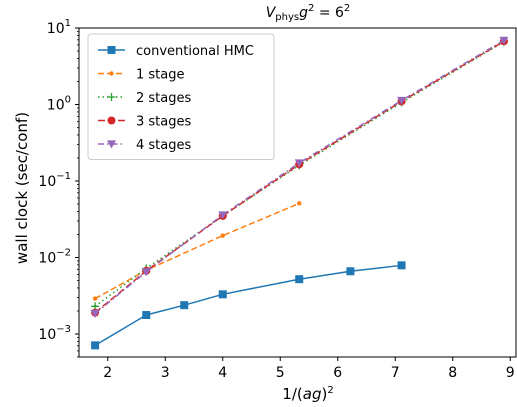 Image resolution: width=517 pixels, height=407 pixels. I want to click on legend-box, so click(181, 96).